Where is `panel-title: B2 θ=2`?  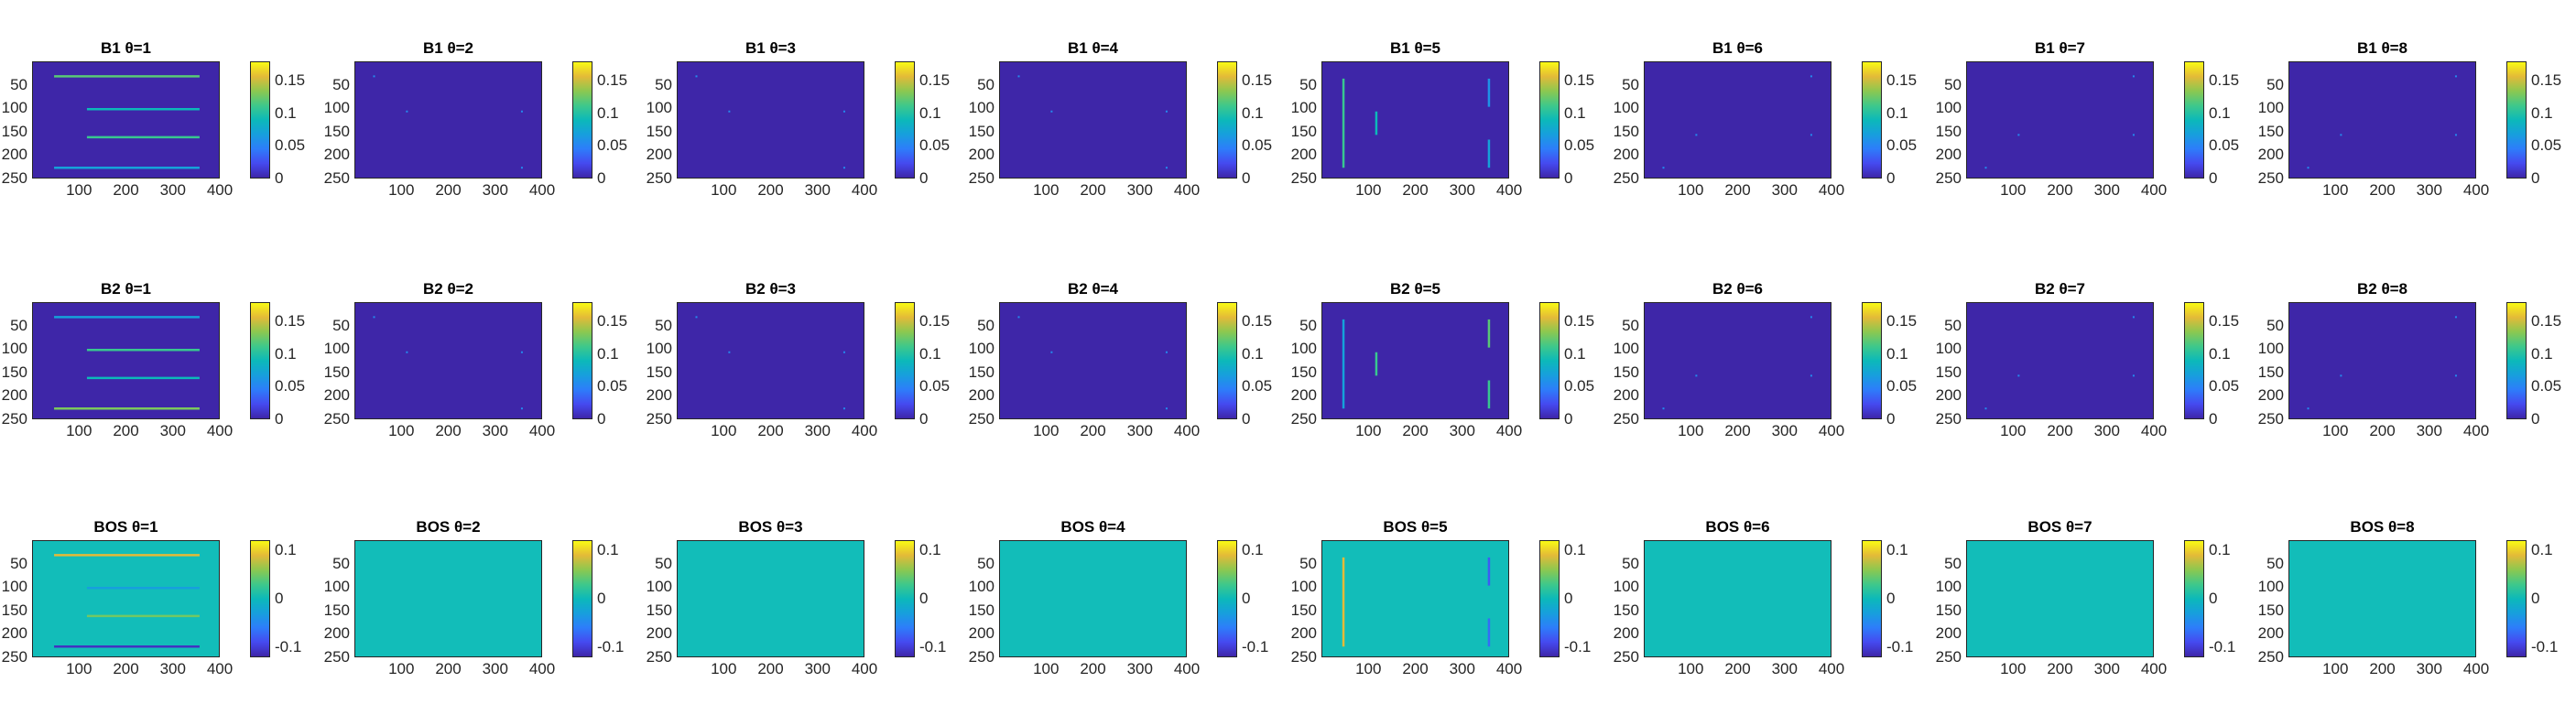 panel-title: B2 θ=2 is located at coordinates (448, 289).